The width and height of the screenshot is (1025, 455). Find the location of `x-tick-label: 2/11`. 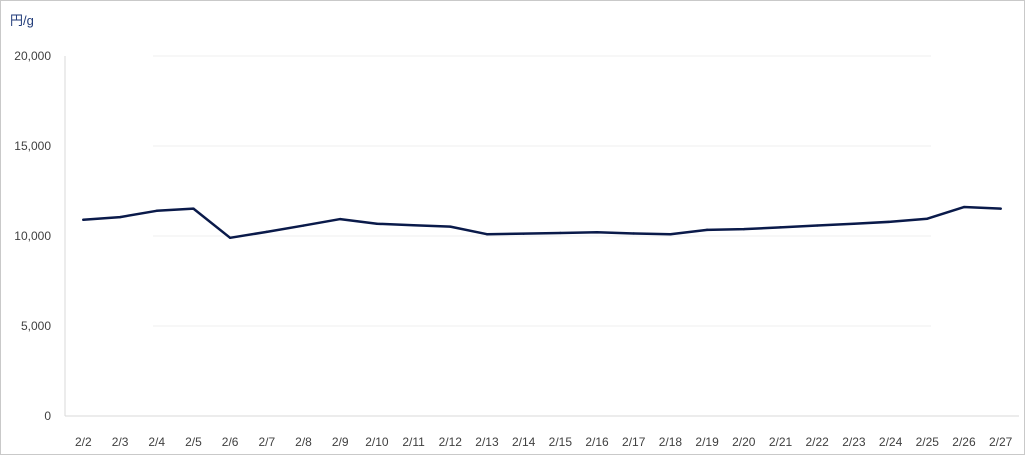

x-tick-label: 2/11 is located at coordinates (413, 442).